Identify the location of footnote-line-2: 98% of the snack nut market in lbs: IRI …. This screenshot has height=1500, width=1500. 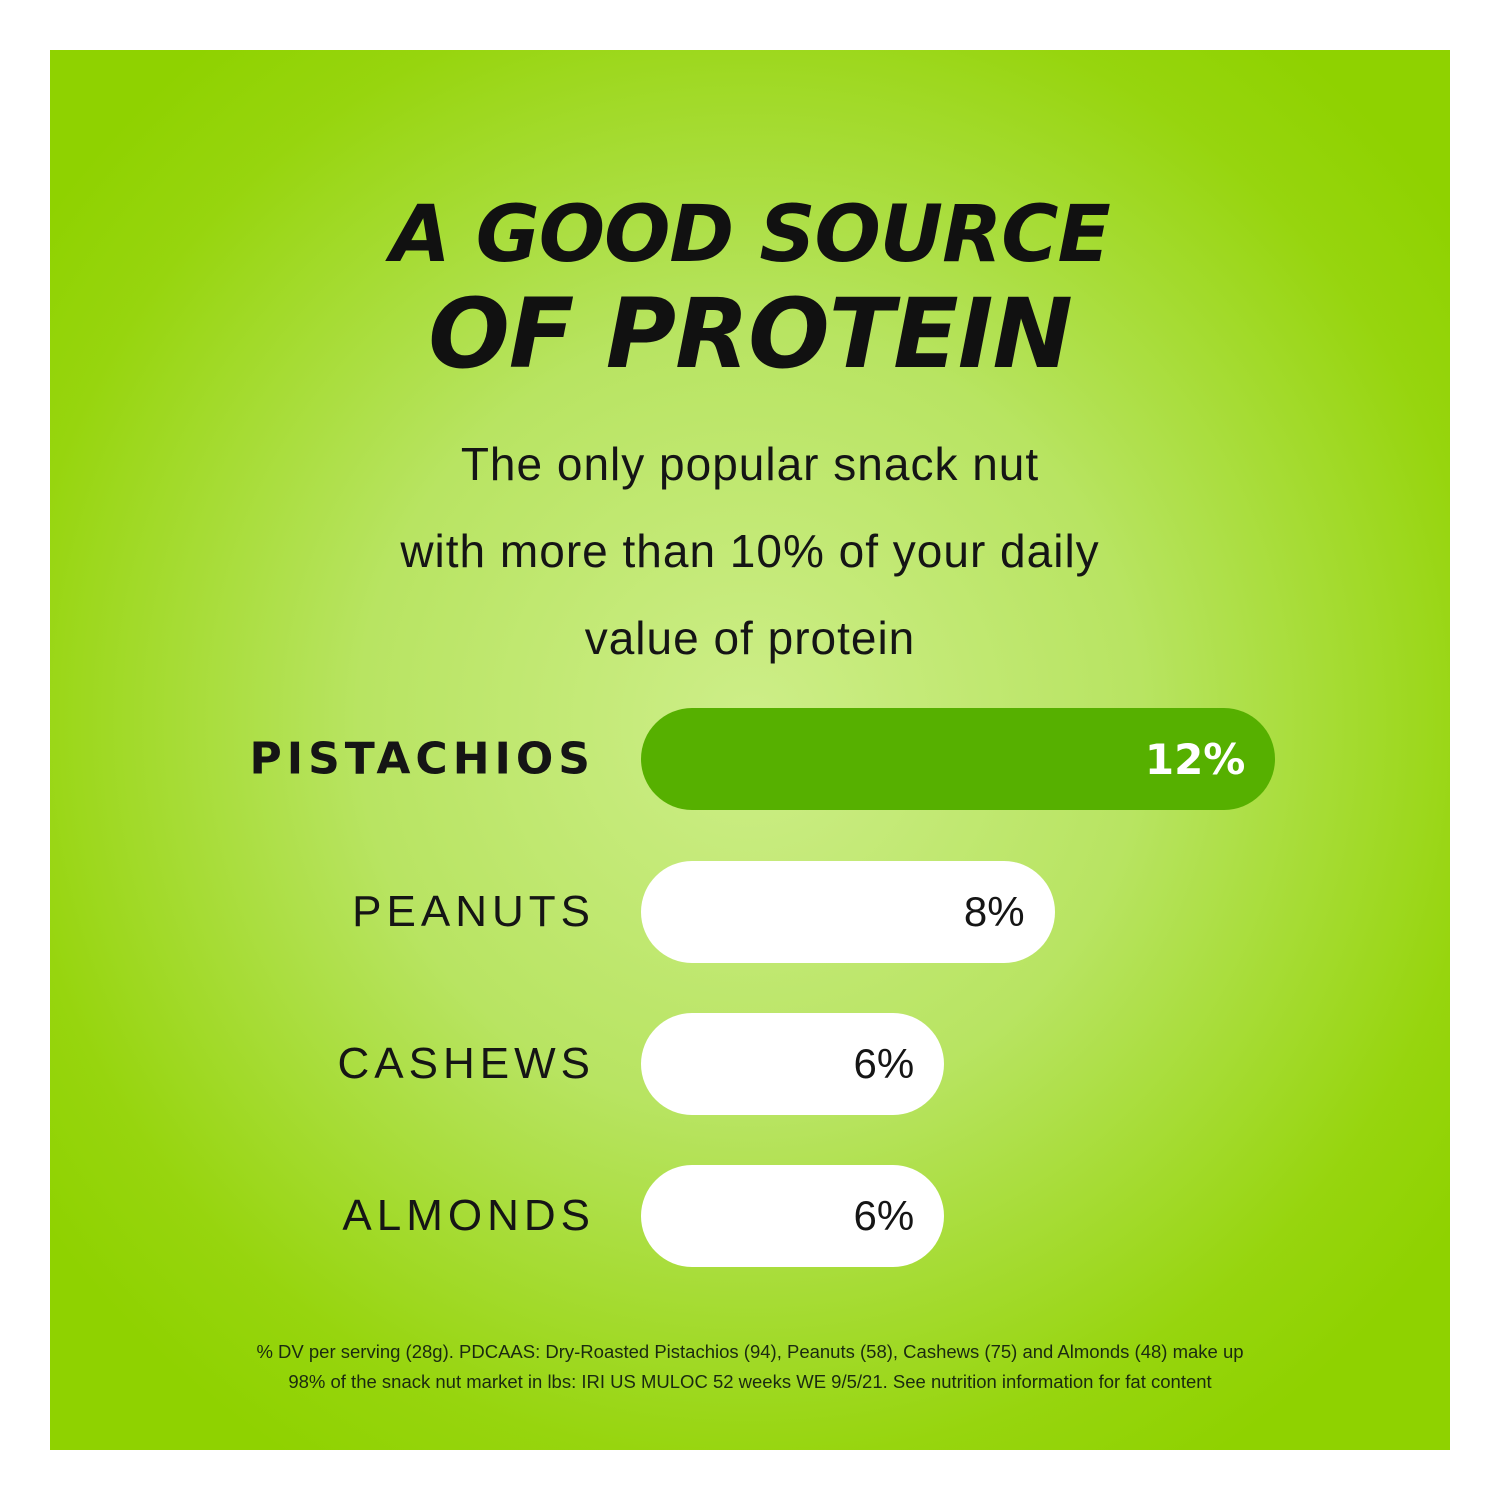
(750, 1381).